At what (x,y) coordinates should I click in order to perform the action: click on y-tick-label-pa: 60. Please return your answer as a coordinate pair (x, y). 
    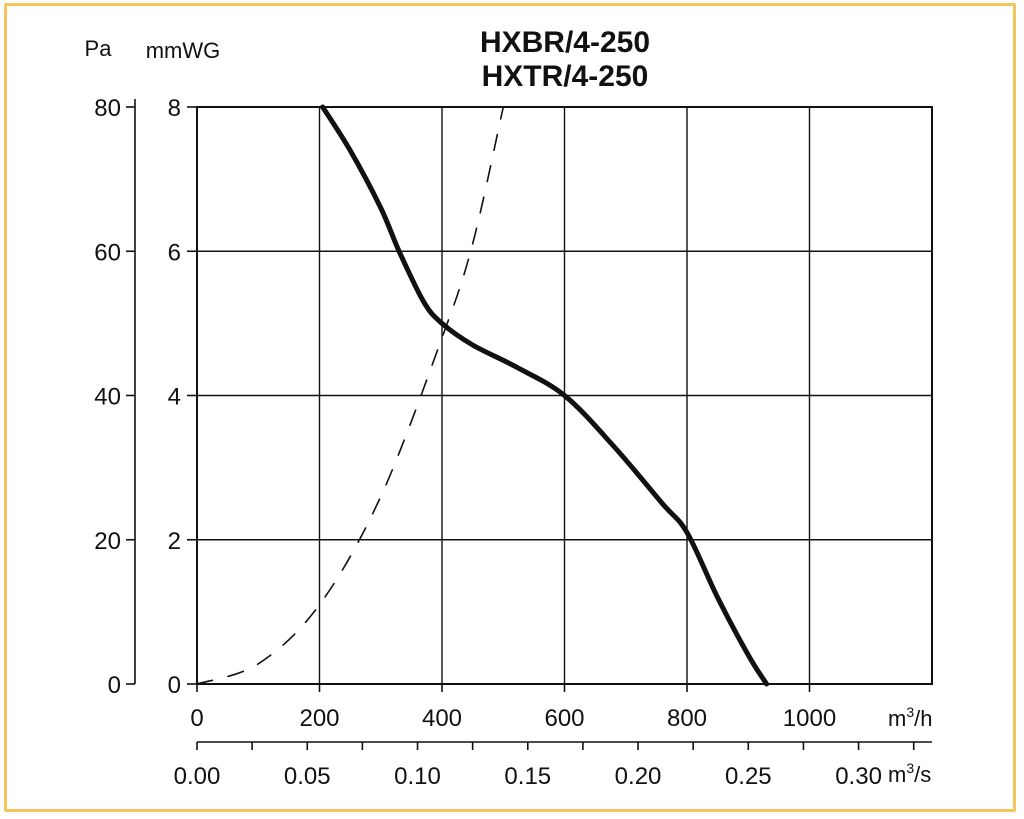
    Looking at the image, I should click on (107, 252).